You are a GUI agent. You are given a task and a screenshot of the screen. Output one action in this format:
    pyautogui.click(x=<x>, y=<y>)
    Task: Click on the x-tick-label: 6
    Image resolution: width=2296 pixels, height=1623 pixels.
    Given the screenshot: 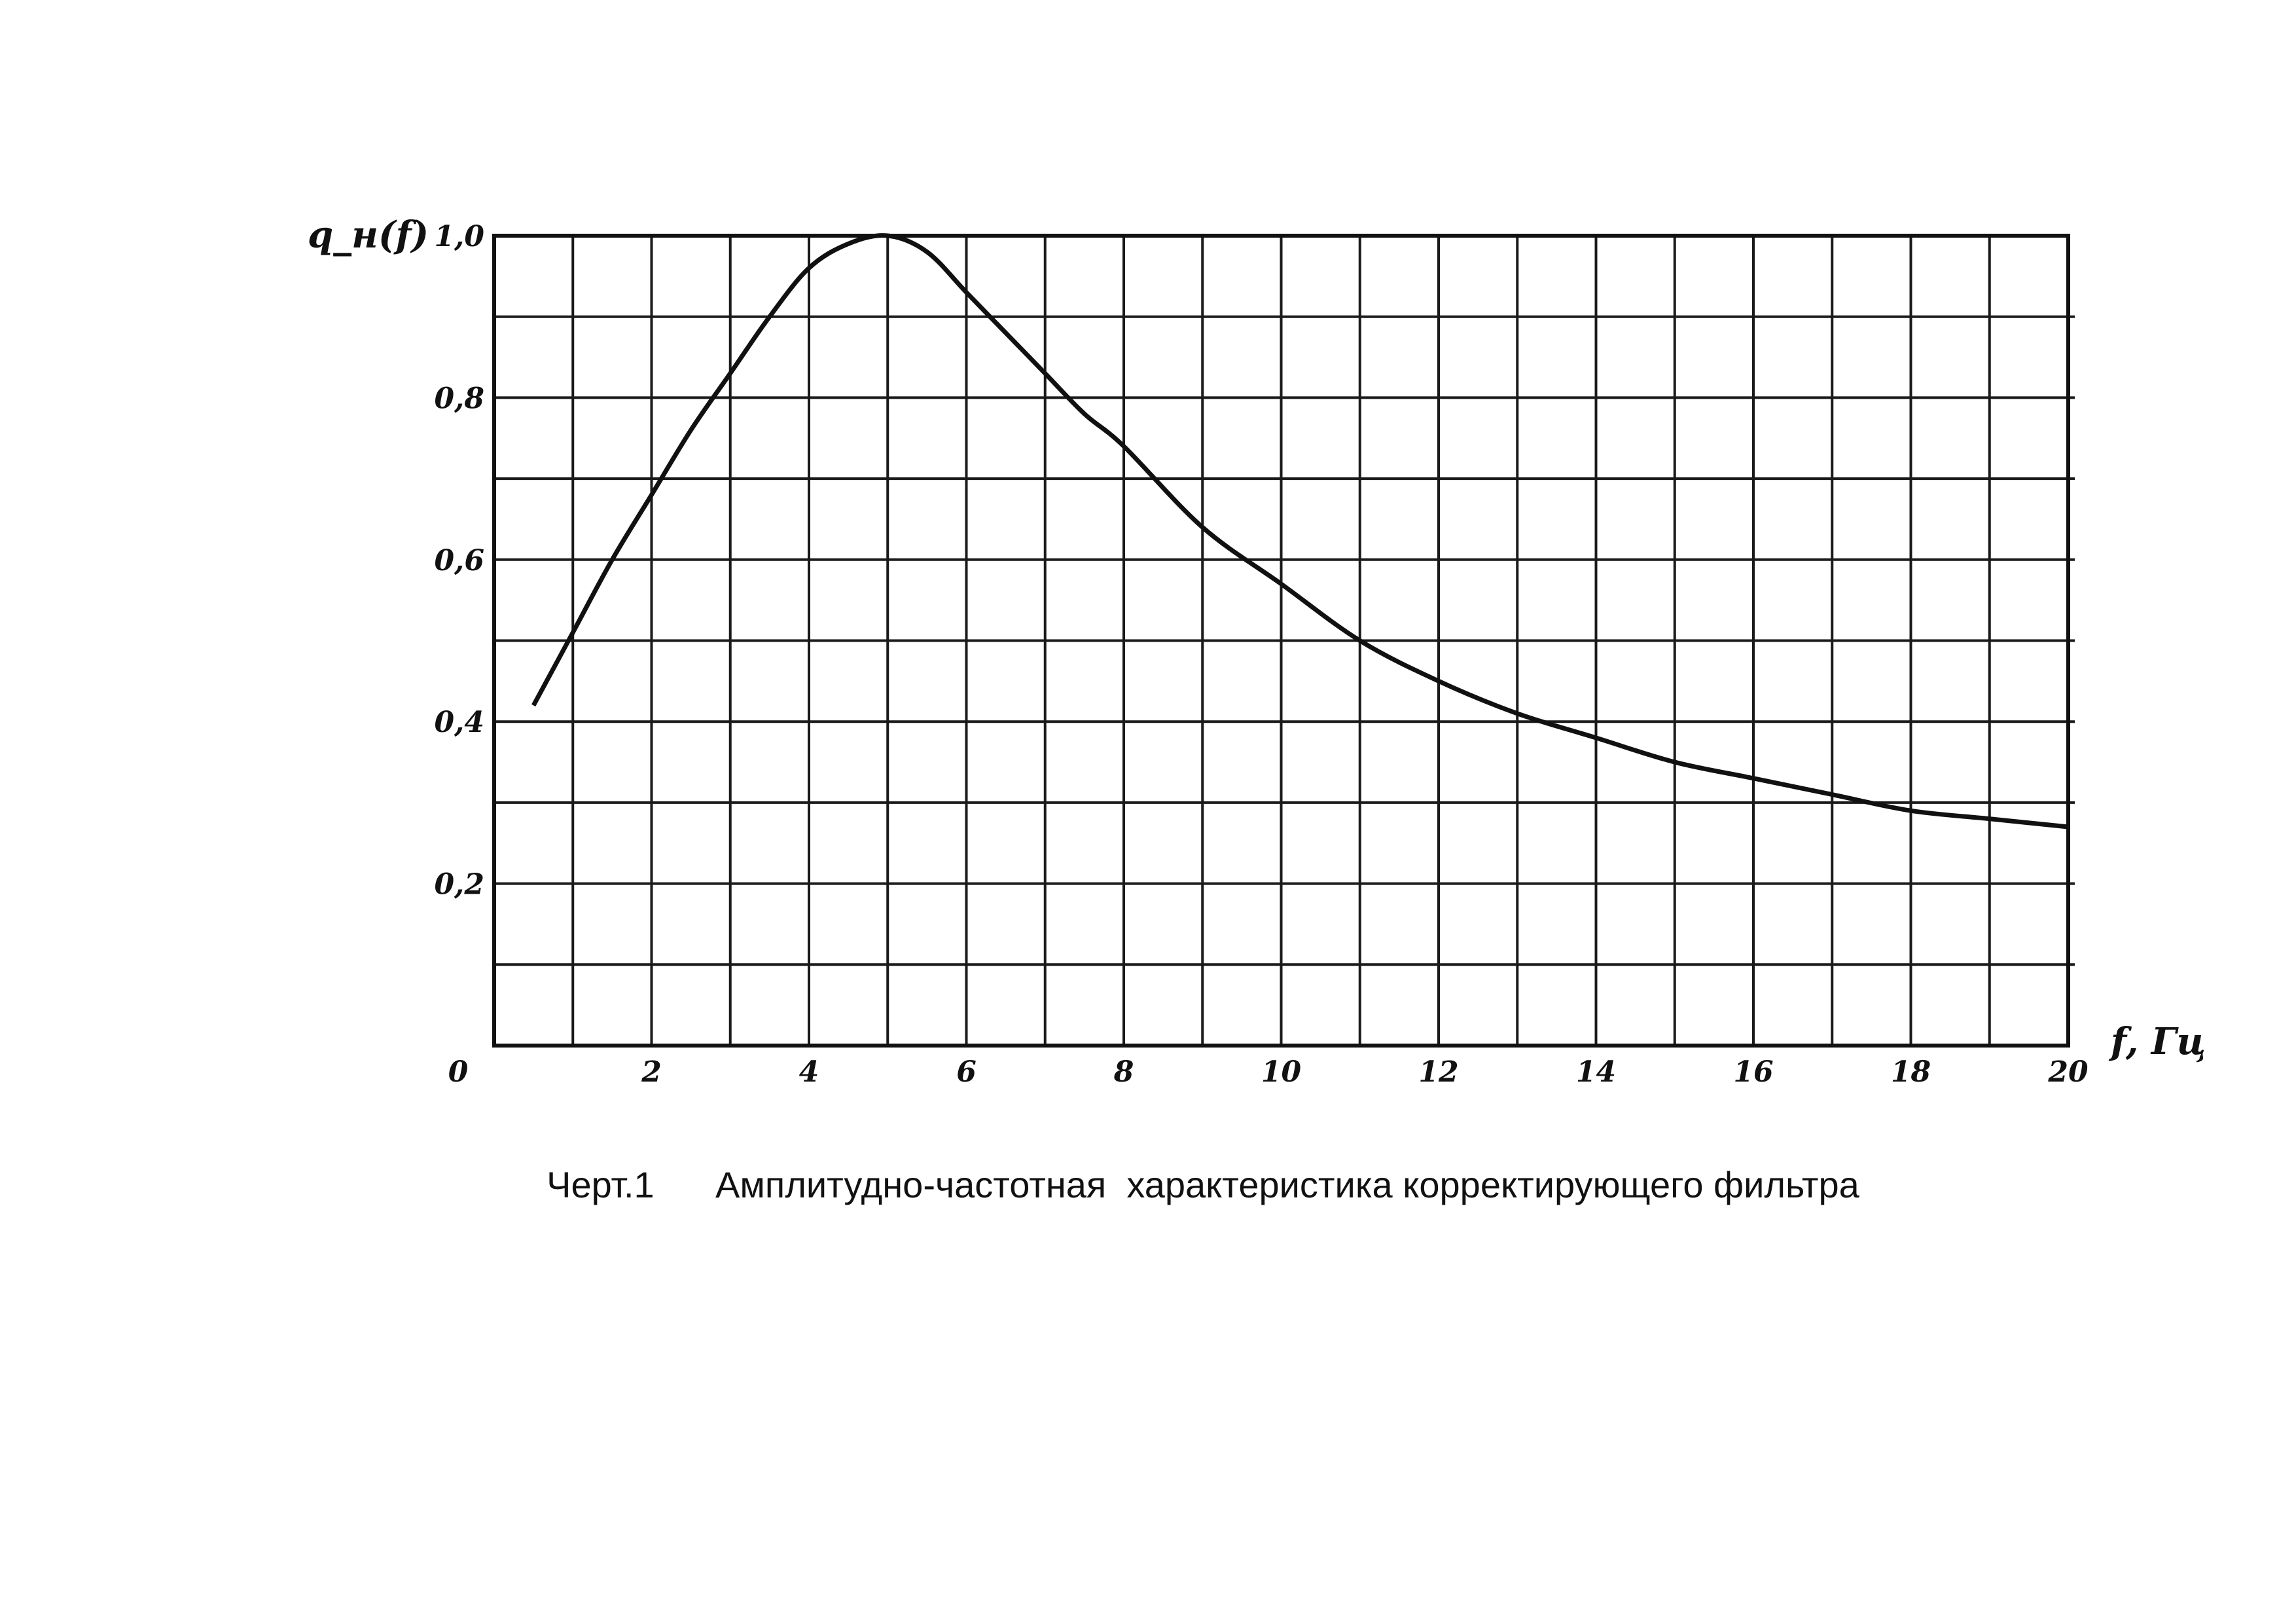 What is the action you would take?
    pyautogui.click(x=966, y=1072)
    